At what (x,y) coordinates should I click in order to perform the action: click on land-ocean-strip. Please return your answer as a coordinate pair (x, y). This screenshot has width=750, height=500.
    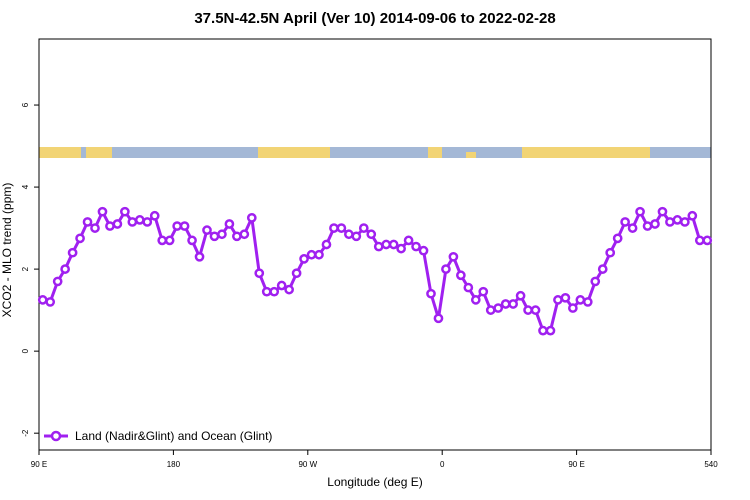
    Looking at the image, I should click on (375, 152).